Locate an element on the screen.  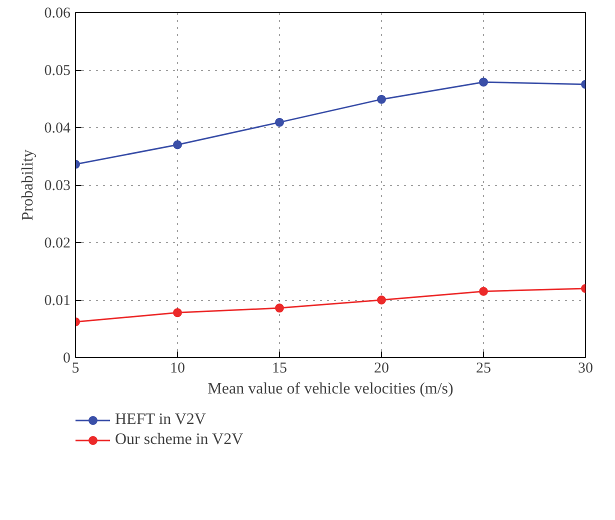
x-tick-label: 15 is located at coordinates (279, 368).